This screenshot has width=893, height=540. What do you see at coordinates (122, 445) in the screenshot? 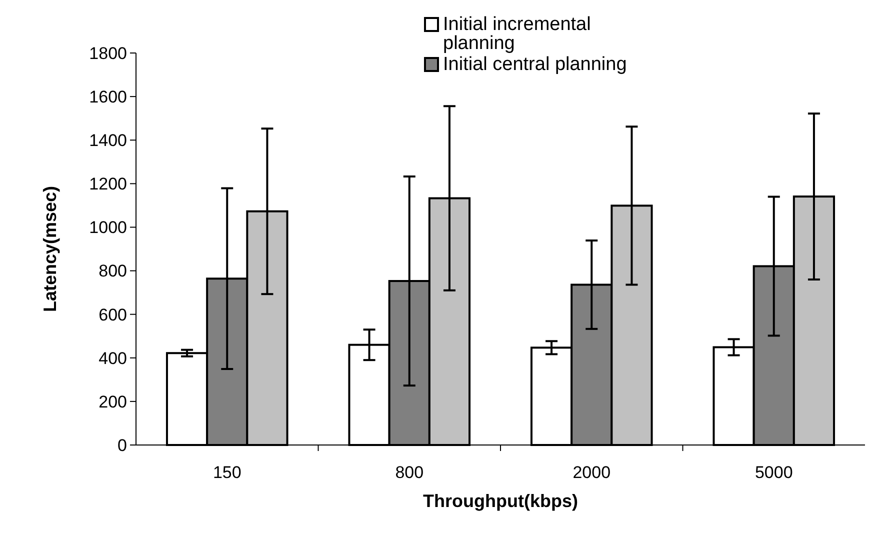
I see `y-tick-label: 0` at bounding box center [122, 445].